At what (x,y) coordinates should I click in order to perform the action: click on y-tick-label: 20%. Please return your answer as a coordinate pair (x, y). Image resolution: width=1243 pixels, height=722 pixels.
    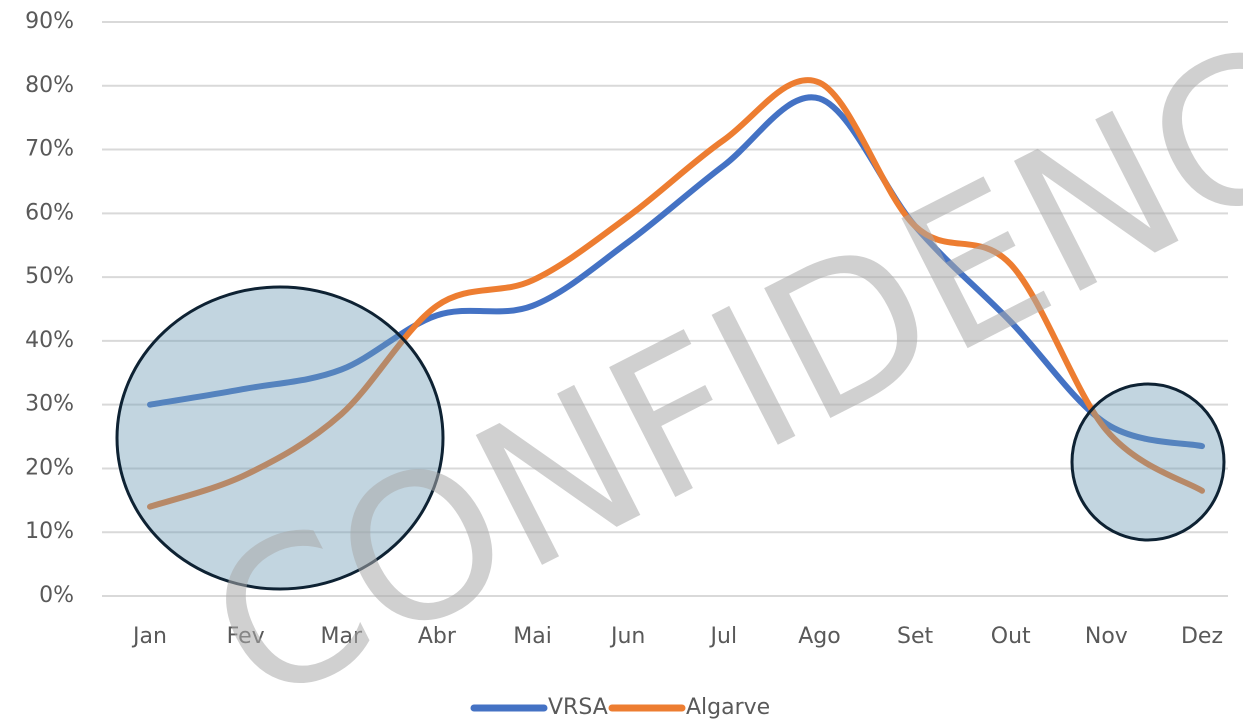
    Looking at the image, I should click on (49, 467).